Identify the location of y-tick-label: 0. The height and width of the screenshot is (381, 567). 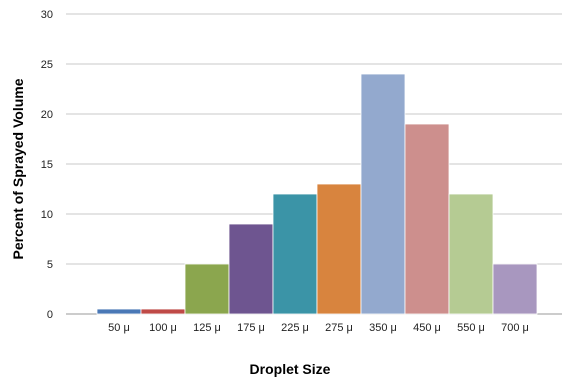
(50, 315).